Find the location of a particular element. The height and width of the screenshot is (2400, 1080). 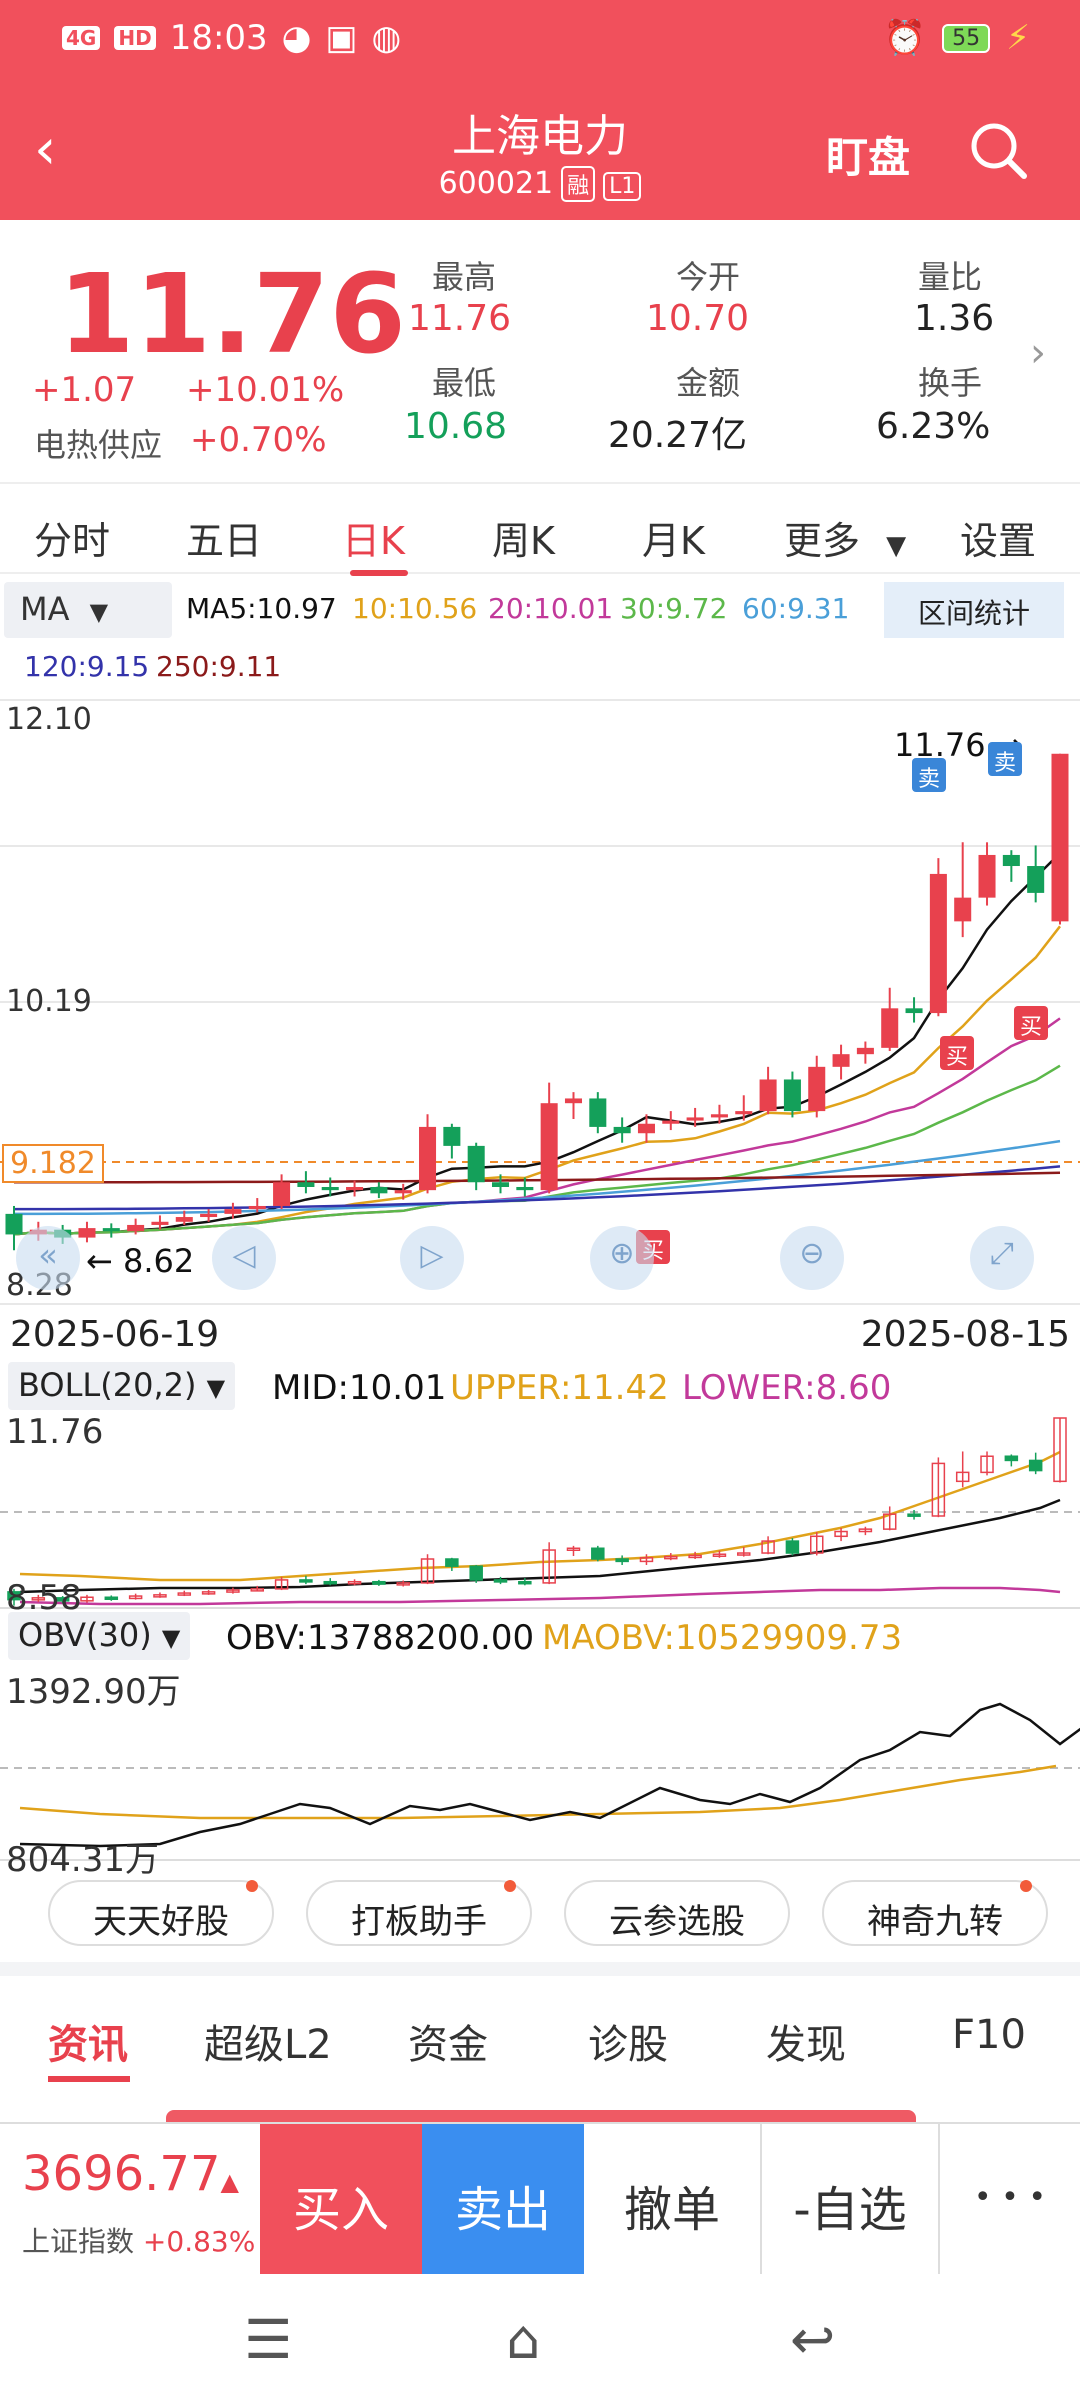

tab-settings: 设置 is located at coordinates (998, 541).